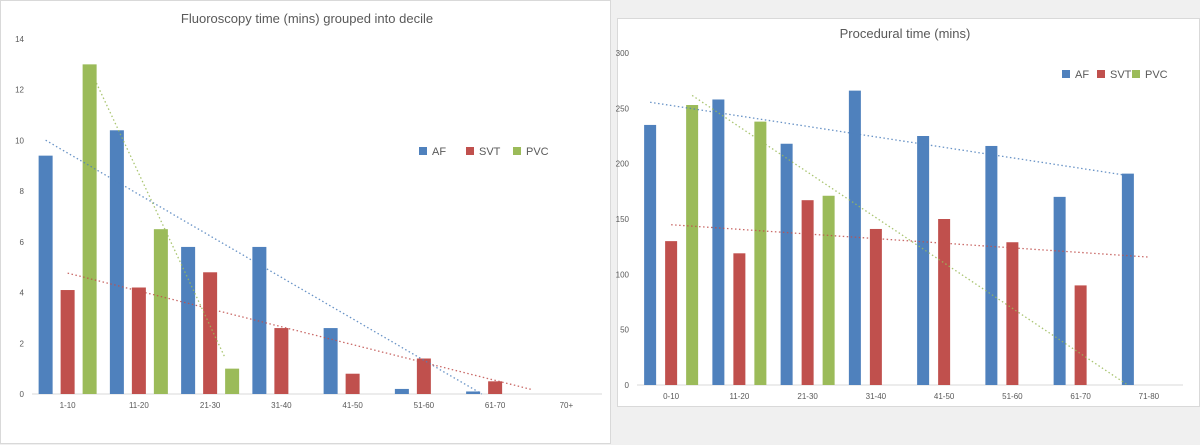  Describe the element at coordinates (22, 343) in the screenshot. I see `y-tick-label: 2` at that location.